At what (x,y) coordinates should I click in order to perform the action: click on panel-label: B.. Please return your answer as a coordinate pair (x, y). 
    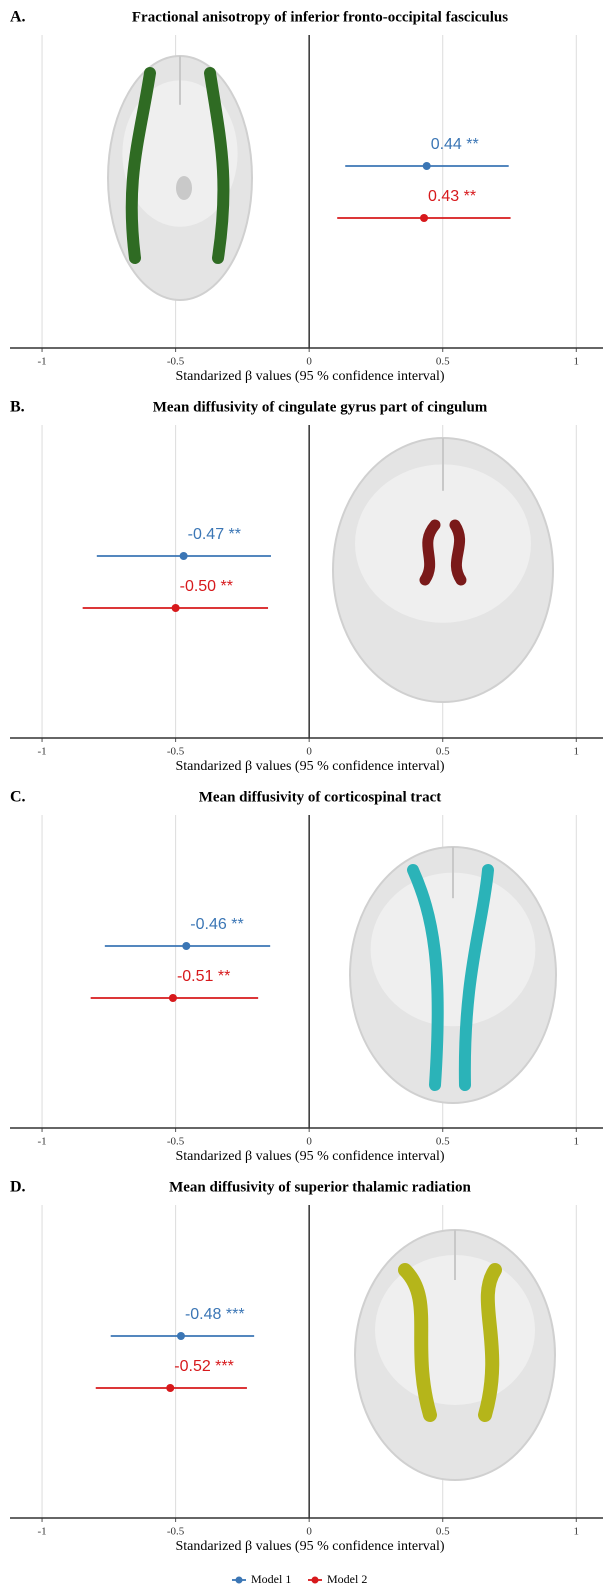
    Looking at the image, I should click on (17, 407).